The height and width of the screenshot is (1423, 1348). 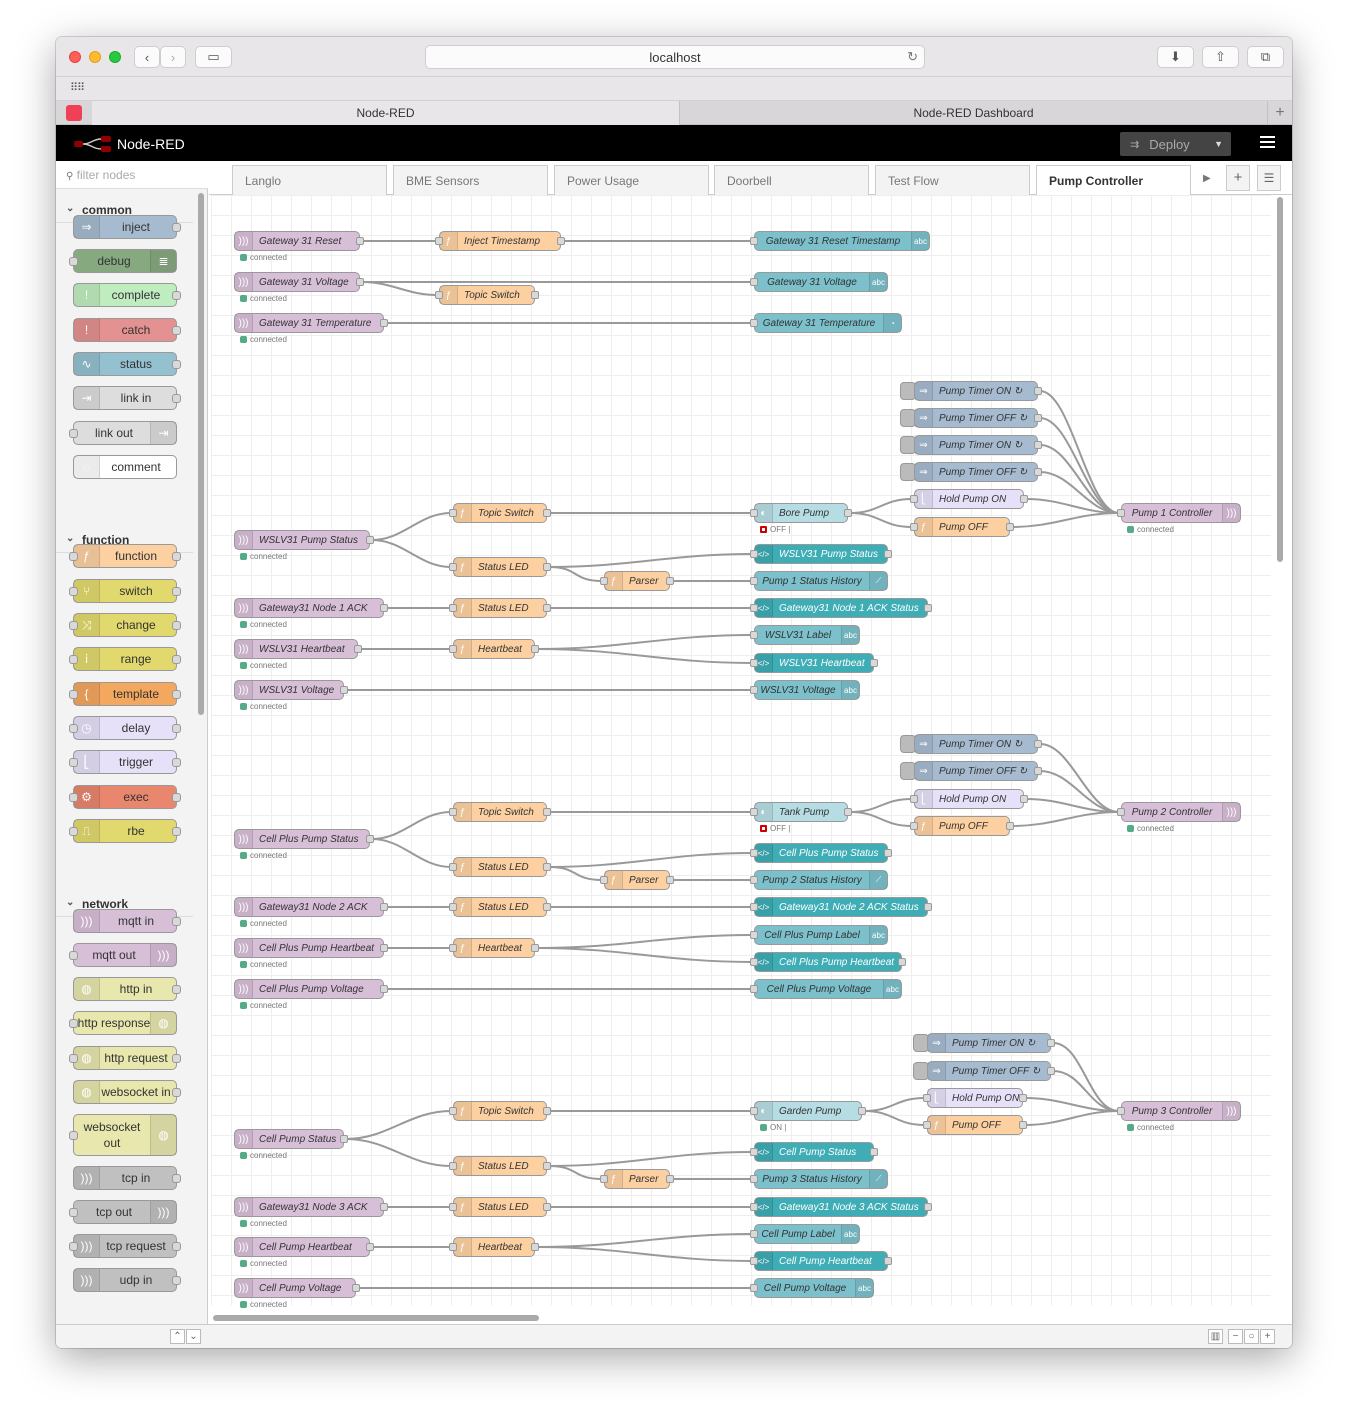 What do you see at coordinates (500, 907) in the screenshot?
I see `flow-node-sl2b: ƒ Status LED` at bounding box center [500, 907].